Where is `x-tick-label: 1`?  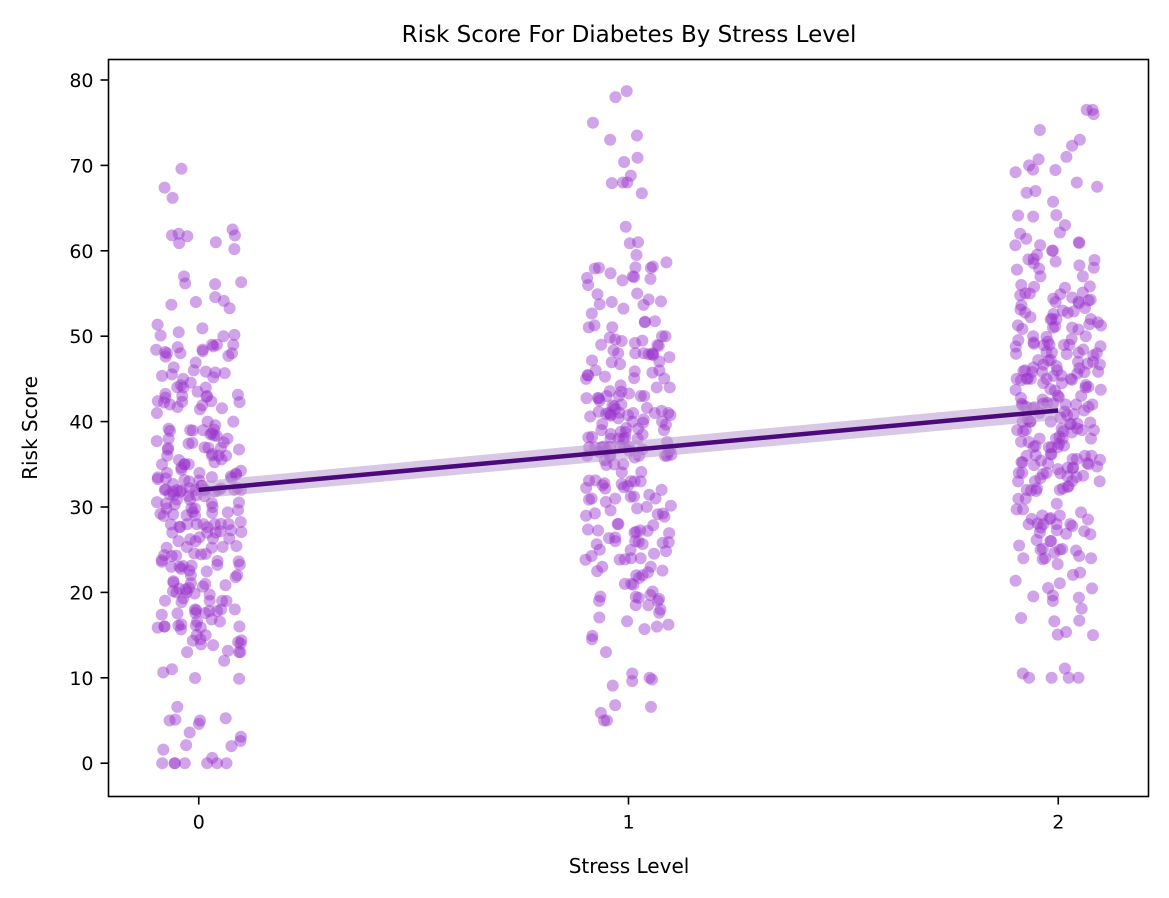
x-tick-label: 1 is located at coordinates (628, 823).